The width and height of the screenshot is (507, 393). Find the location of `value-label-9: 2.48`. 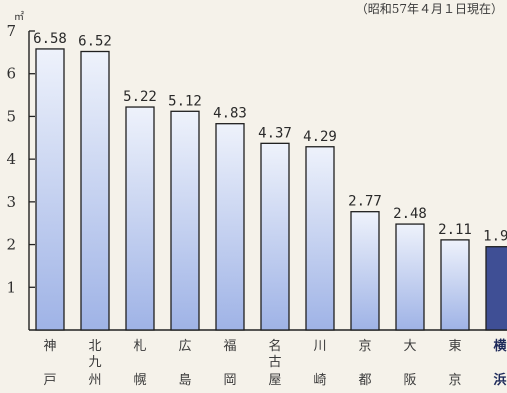

value-label-9: 2.48 is located at coordinates (410, 214).